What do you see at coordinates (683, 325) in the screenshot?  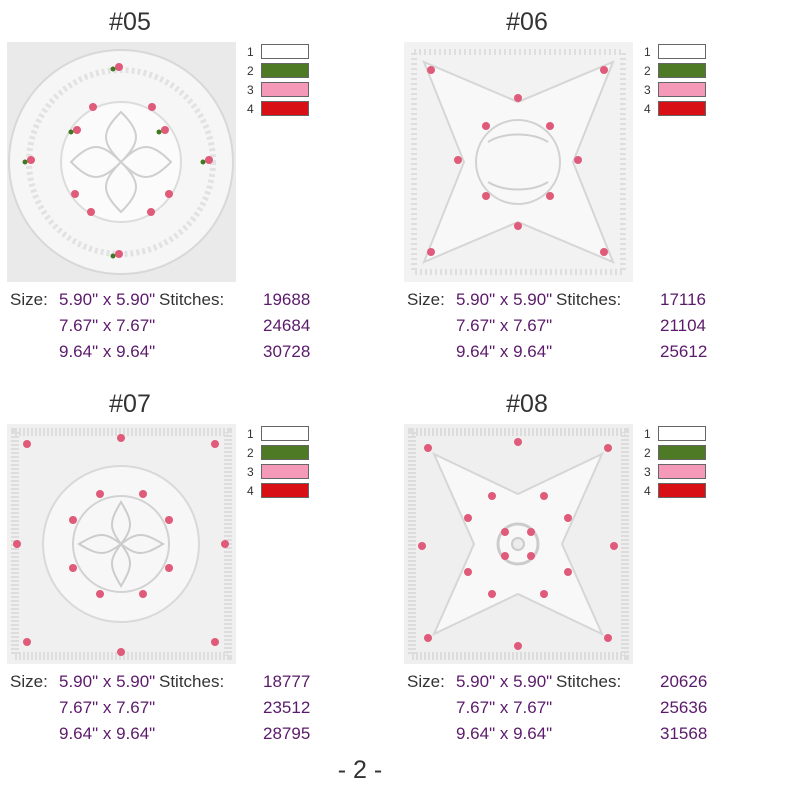 I see `stitch-count: 21104` at bounding box center [683, 325].